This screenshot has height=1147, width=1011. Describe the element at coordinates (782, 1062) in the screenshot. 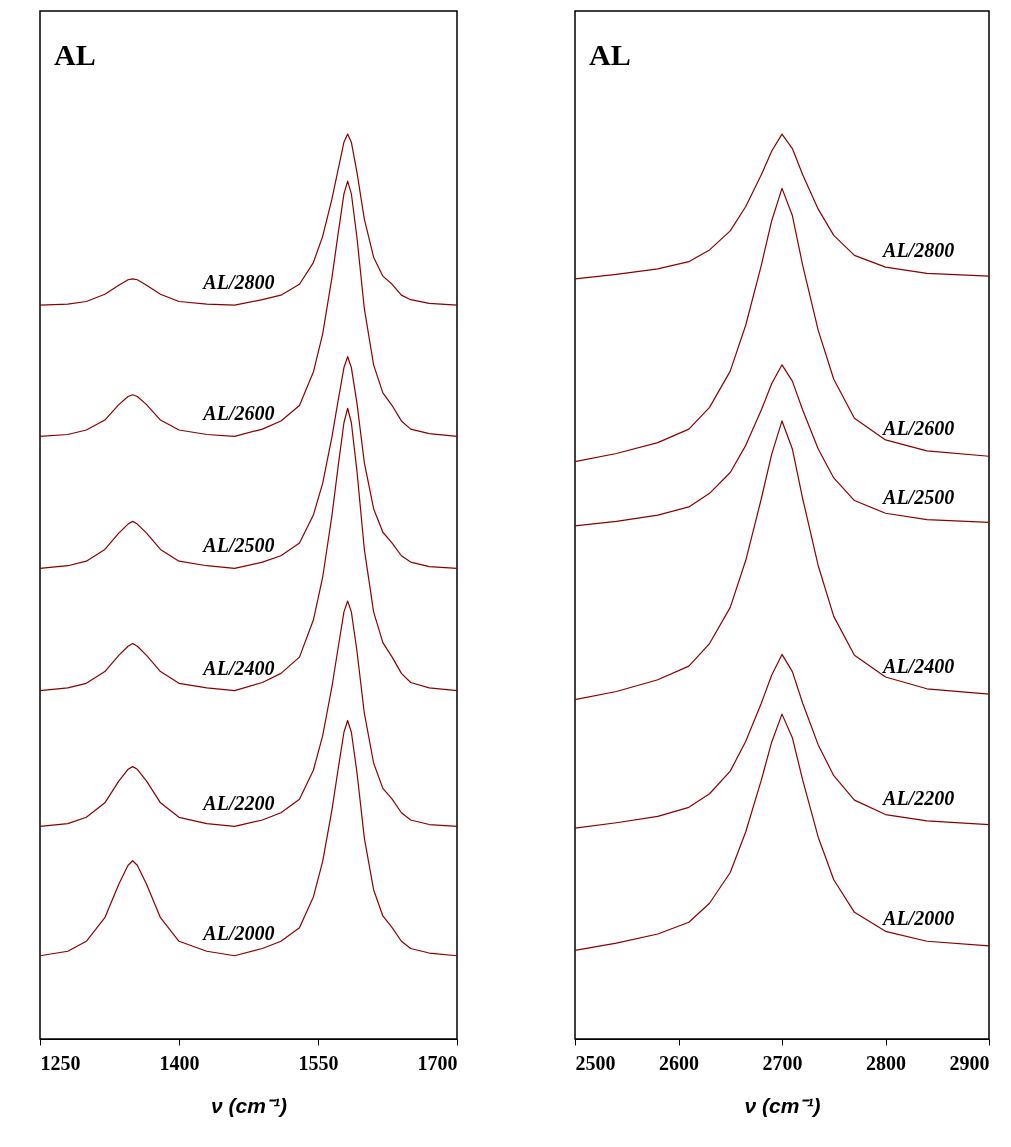

I see `x-tick-label: 2700` at that location.